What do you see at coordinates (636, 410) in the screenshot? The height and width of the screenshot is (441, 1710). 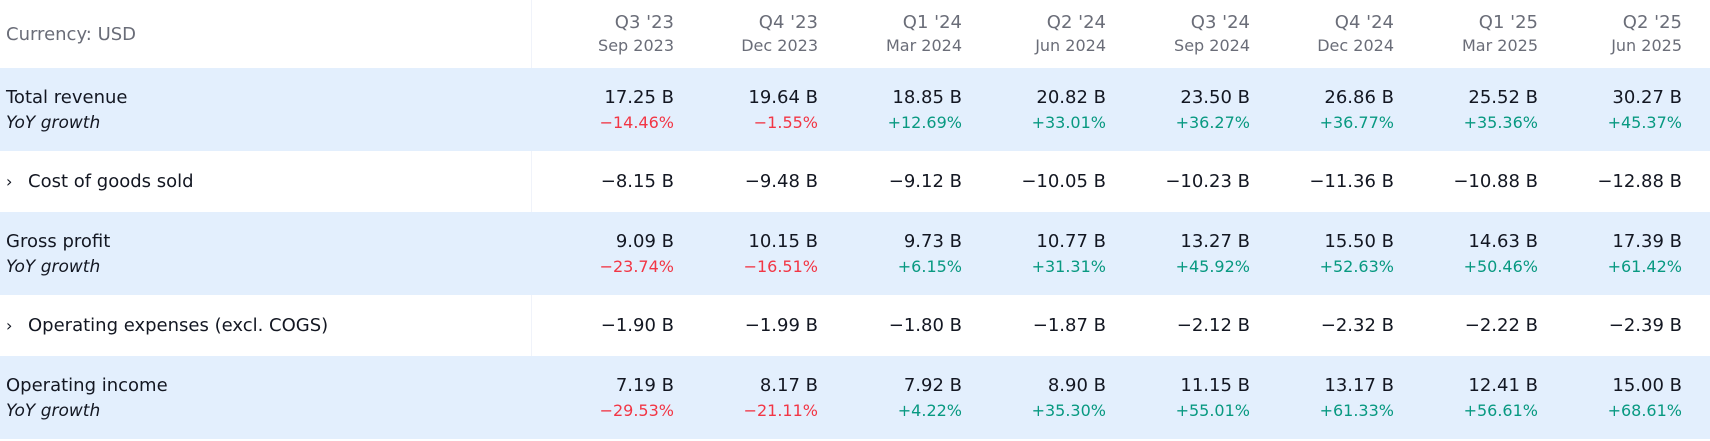 I see `growth-value: −29.53%` at bounding box center [636, 410].